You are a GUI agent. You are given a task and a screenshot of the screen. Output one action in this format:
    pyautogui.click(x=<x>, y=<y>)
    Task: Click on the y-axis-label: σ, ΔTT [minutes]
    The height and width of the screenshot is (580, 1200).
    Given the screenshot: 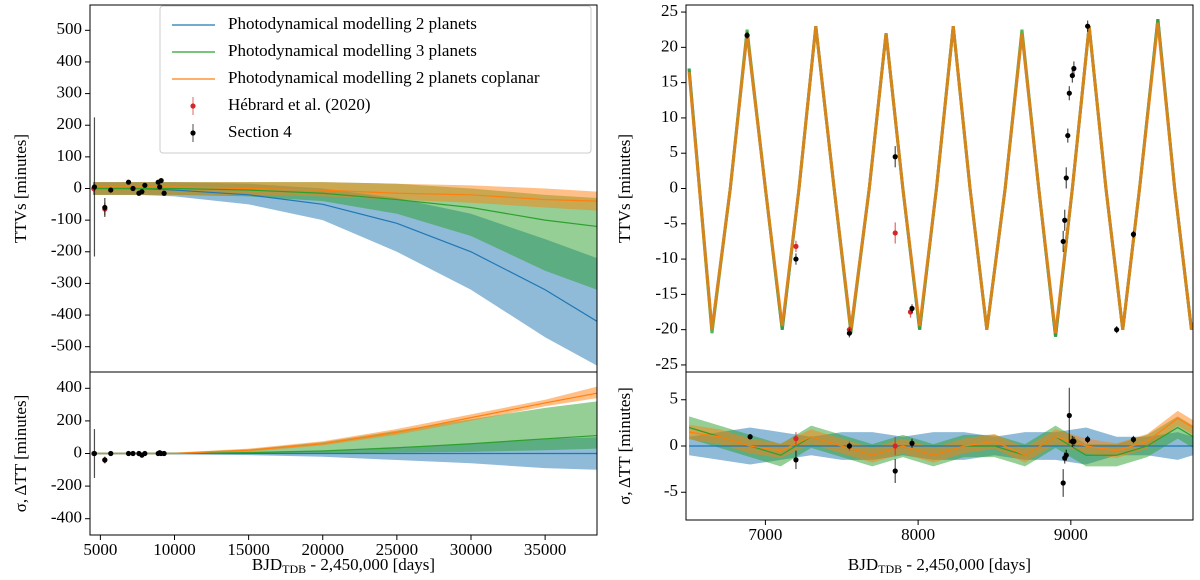 What is the action you would take?
    pyautogui.click(x=624, y=446)
    